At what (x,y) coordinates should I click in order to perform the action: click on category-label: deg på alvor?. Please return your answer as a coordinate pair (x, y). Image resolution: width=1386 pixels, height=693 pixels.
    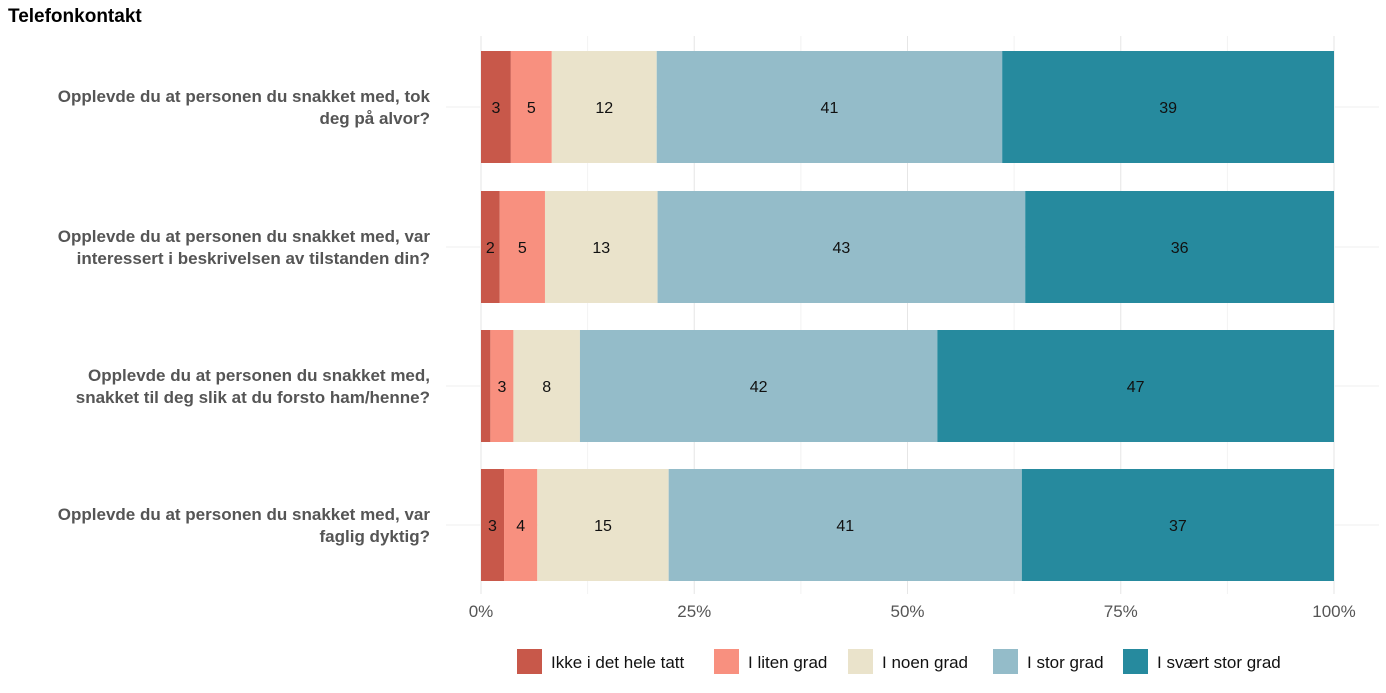
    Looking at the image, I should click on (374, 118).